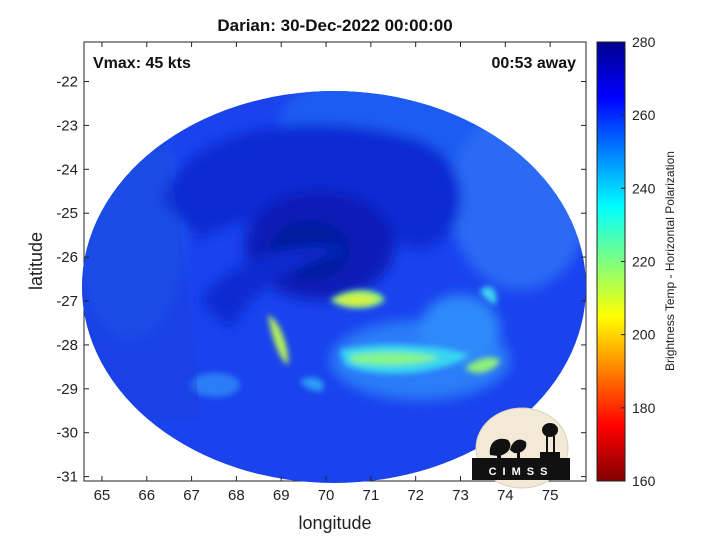  I want to click on x-tick-label: 65, so click(102, 495).